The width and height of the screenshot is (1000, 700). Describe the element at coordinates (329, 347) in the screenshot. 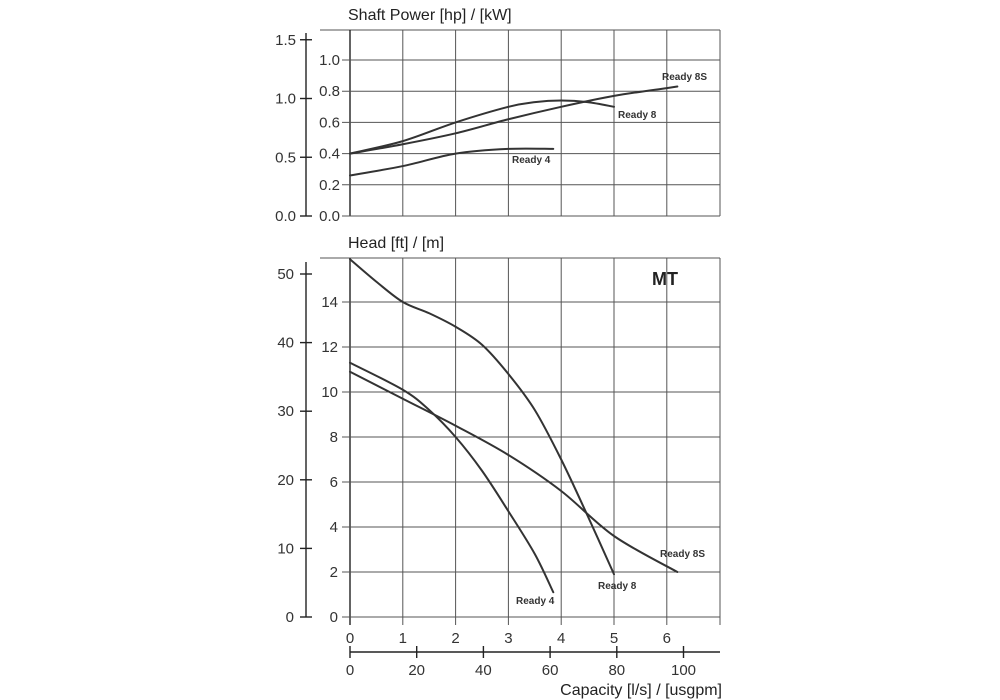

I see `head-m-tick-label: 12` at that location.